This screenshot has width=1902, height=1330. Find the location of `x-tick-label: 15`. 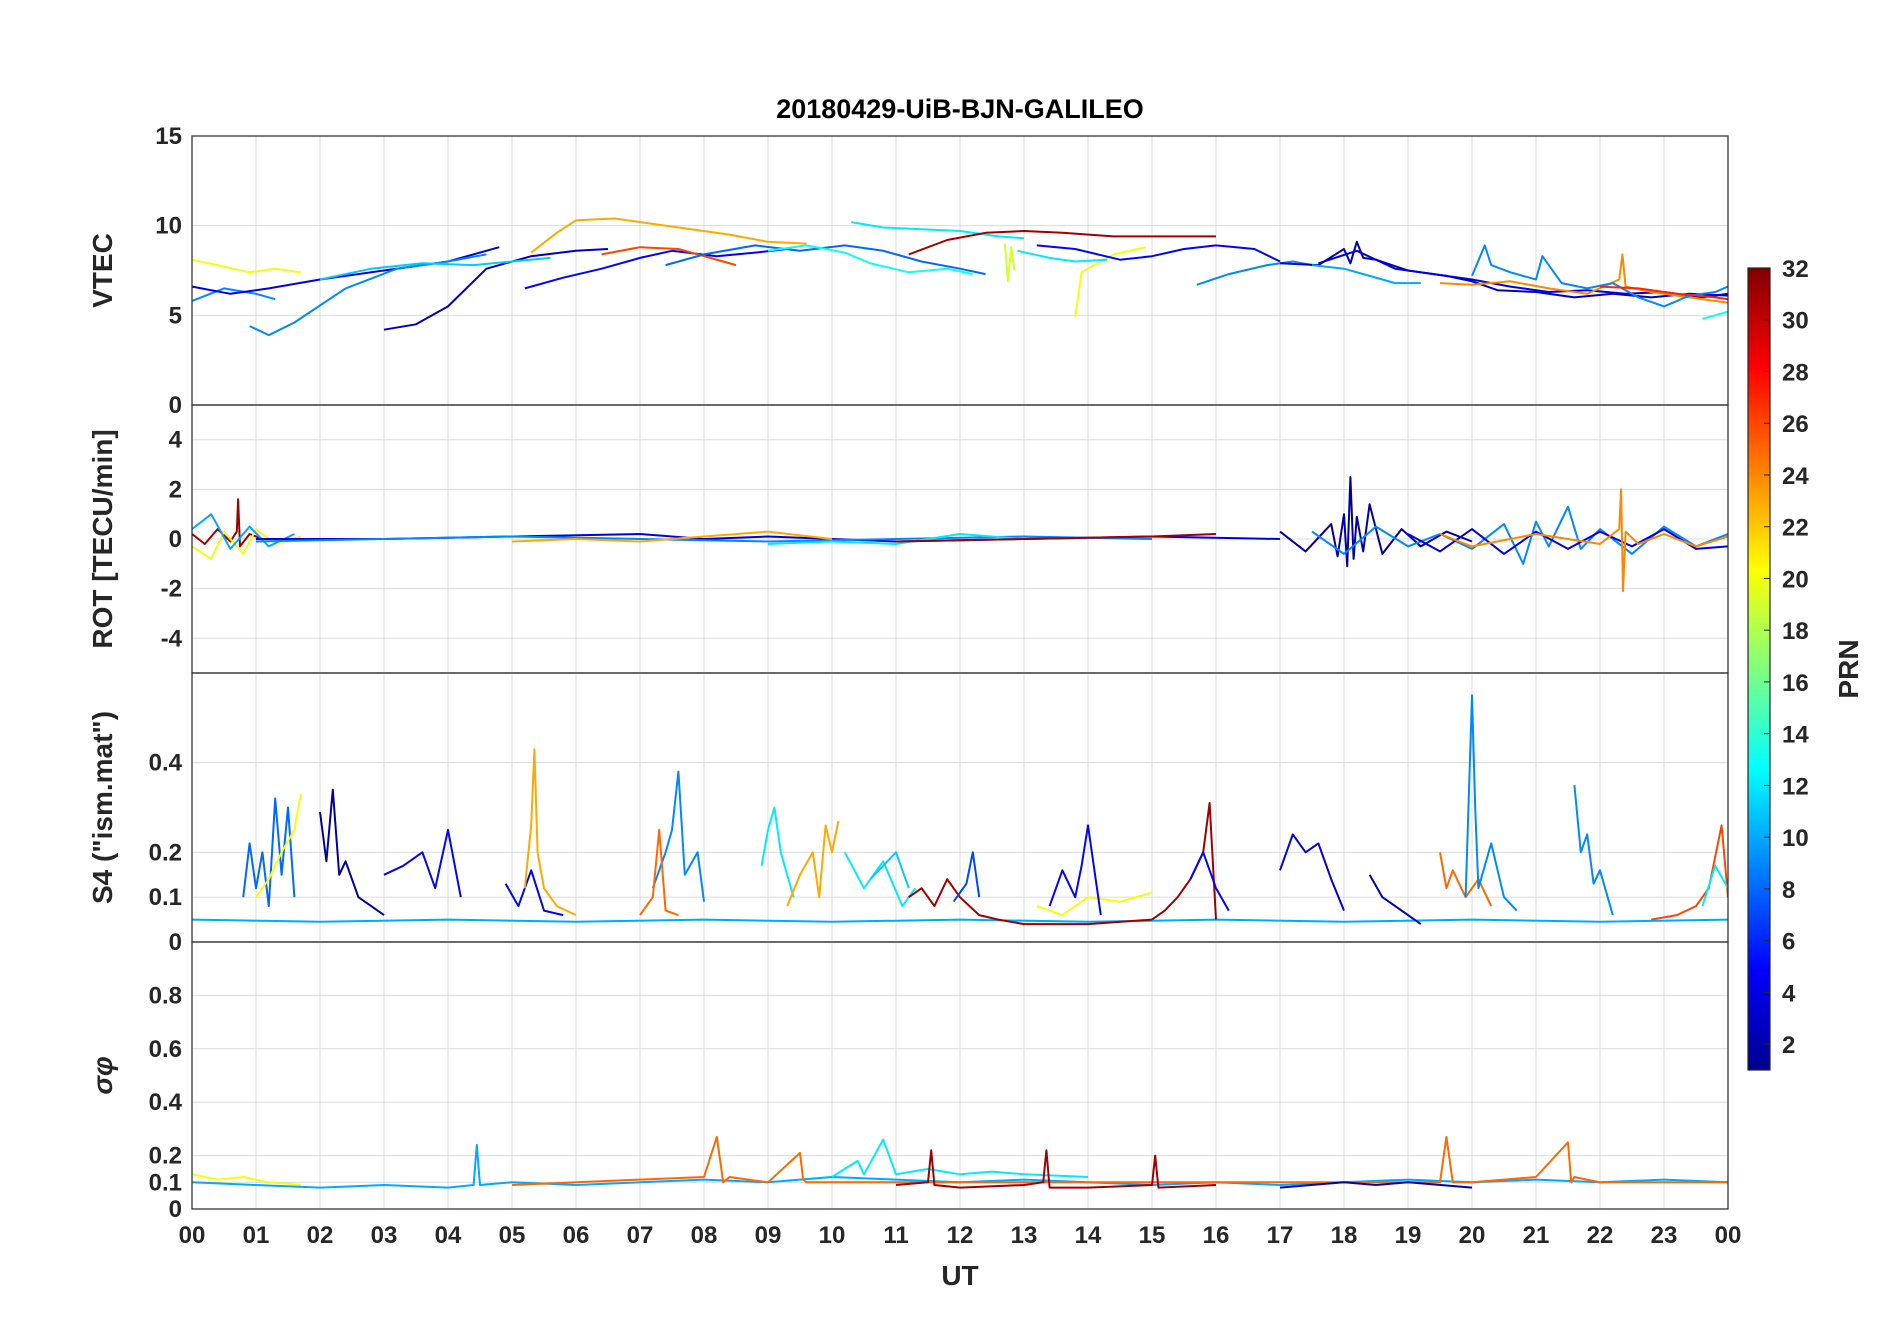

x-tick-label: 15 is located at coordinates (1152, 1235).